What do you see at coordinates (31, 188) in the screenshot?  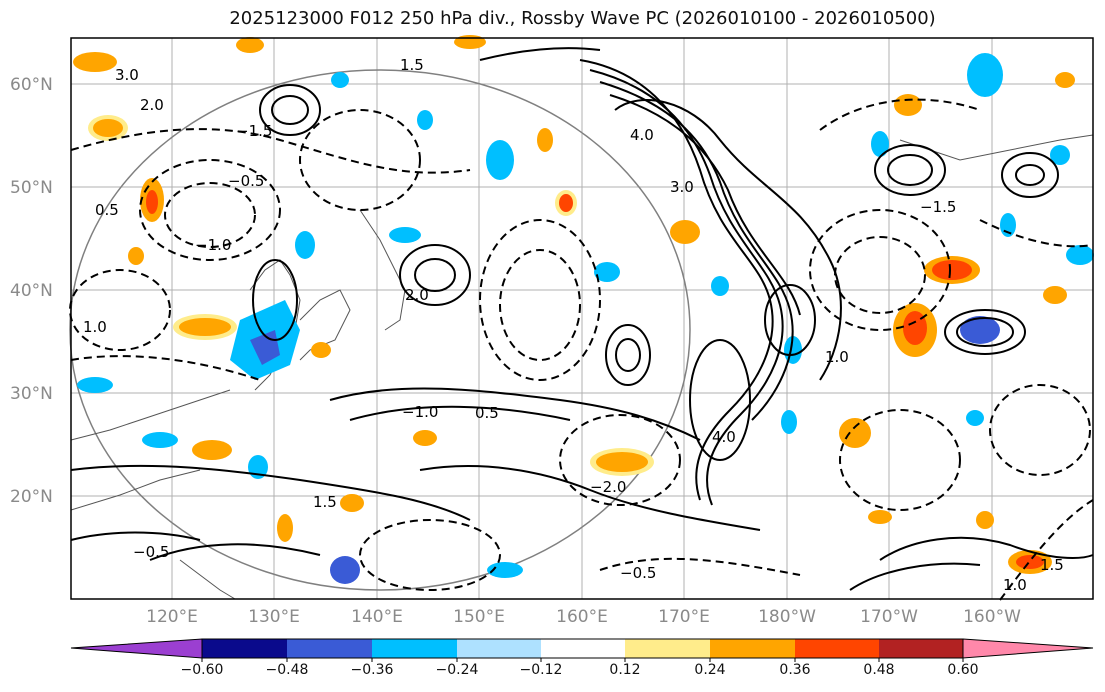 I see `lat-label: 50°N` at bounding box center [31, 188].